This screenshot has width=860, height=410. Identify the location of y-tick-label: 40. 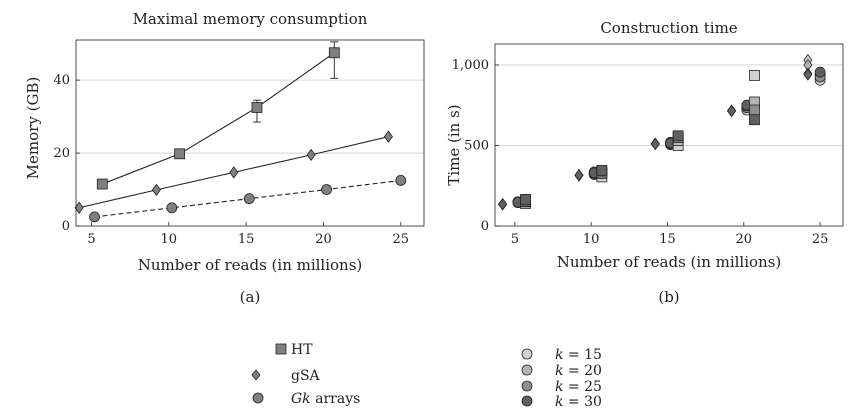
(61, 80).